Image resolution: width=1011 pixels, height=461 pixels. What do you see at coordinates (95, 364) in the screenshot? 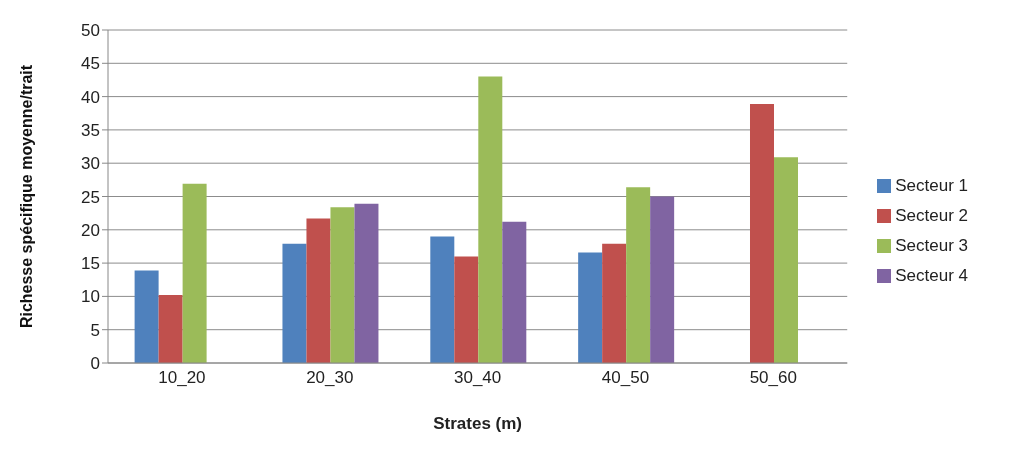
I see `y-tick-label: 0` at bounding box center [95, 364].